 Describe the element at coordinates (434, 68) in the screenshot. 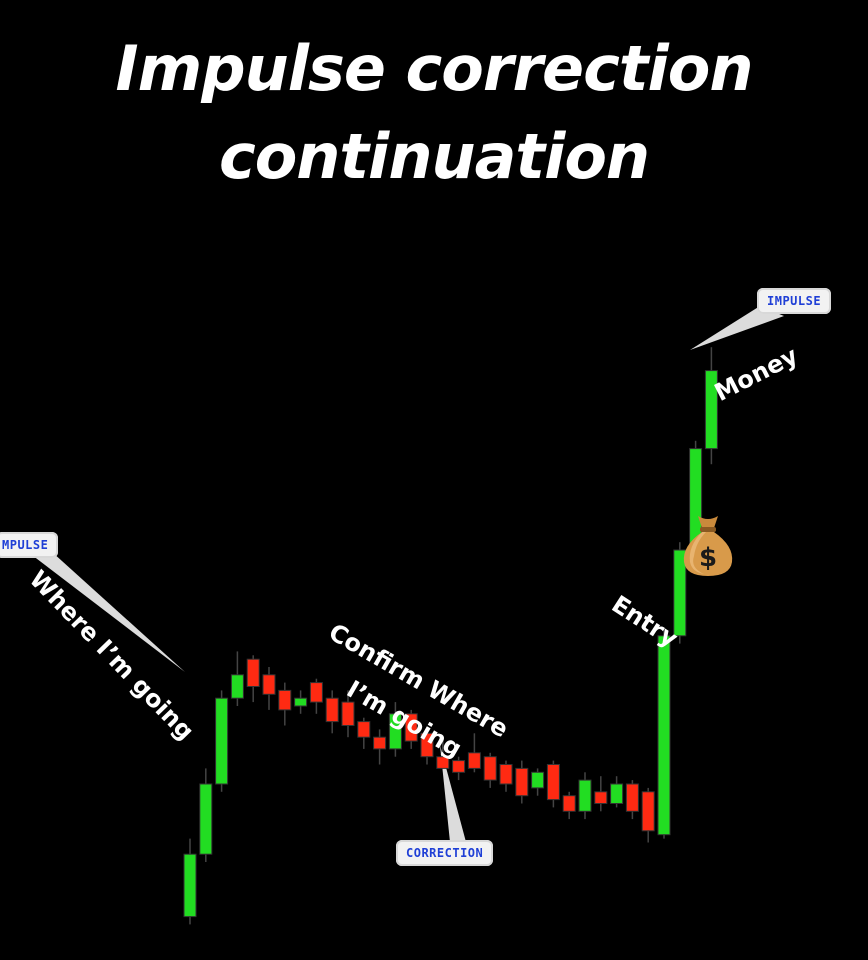

I see `chart-title-line-1: Impulse correction` at that location.